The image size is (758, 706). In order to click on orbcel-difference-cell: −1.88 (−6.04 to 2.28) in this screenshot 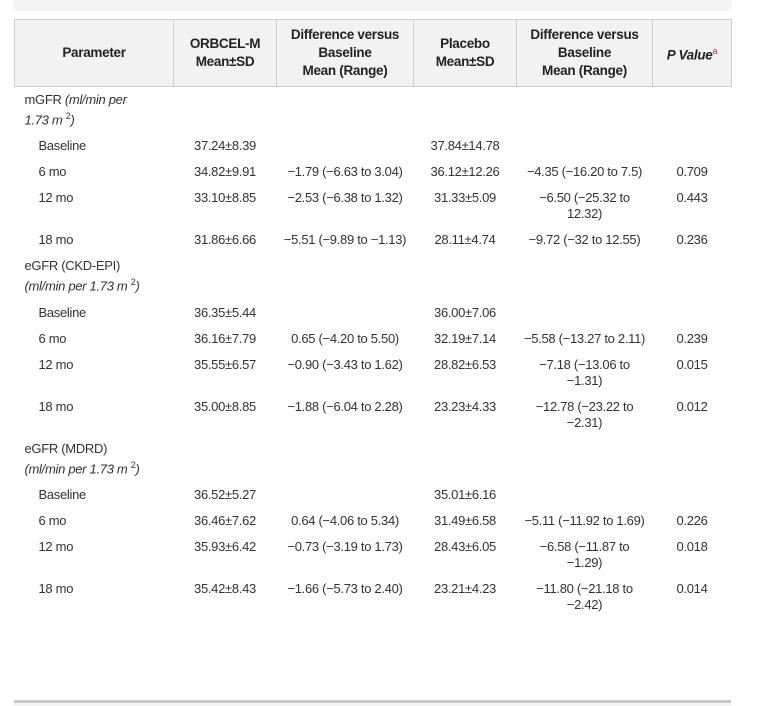, I will do `click(345, 406)`.